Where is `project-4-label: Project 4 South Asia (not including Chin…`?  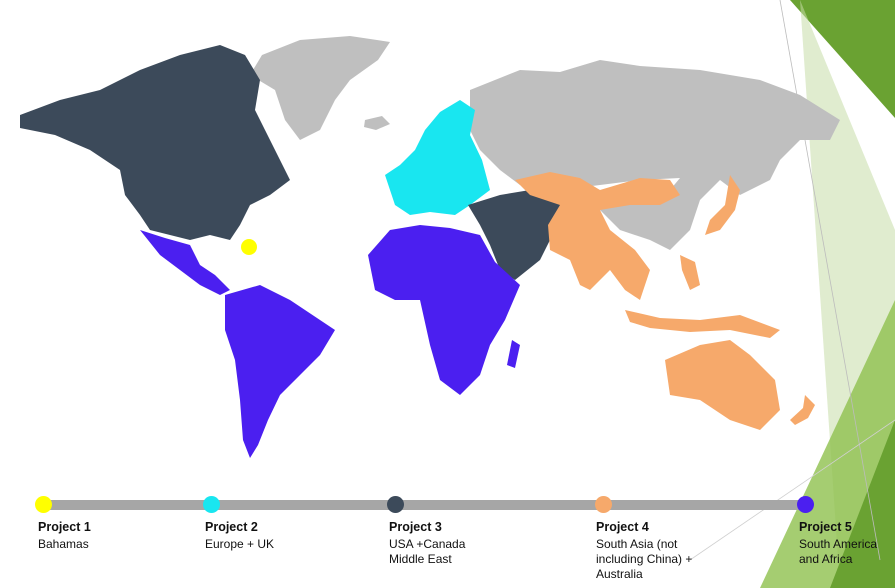
project-4-label: Project 4 South Asia (not including Chin… is located at coordinates (686, 551).